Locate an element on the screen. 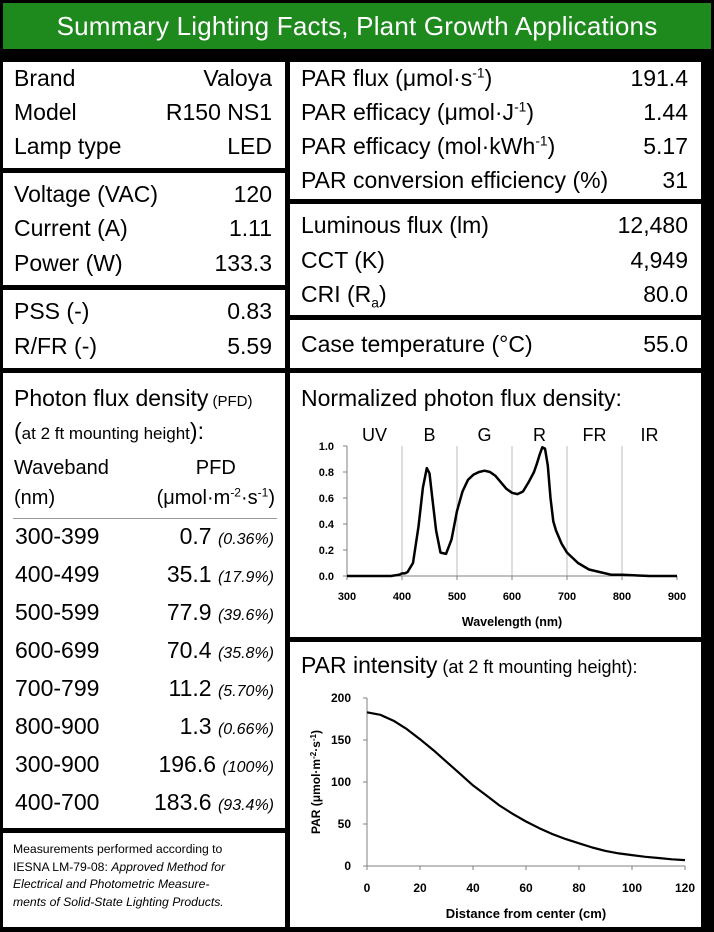  luminous-flux-value: 12,480 is located at coordinates (652, 225).